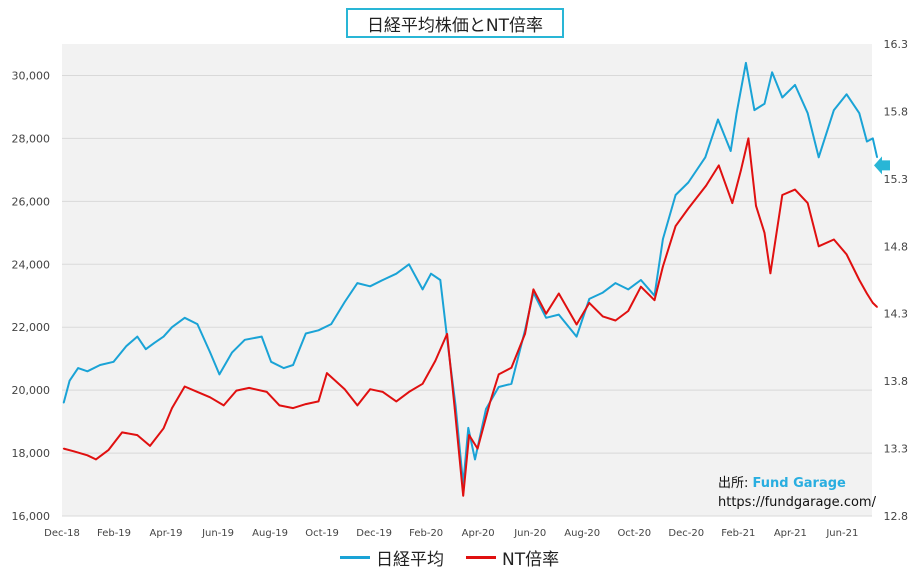  Describe the element at coordinates (896, 280) in the screenshot. I see `right-axis-ticks: 12.8 13.3 13.8 14.3 14.8 15.3 15.8 16.3` at that location.